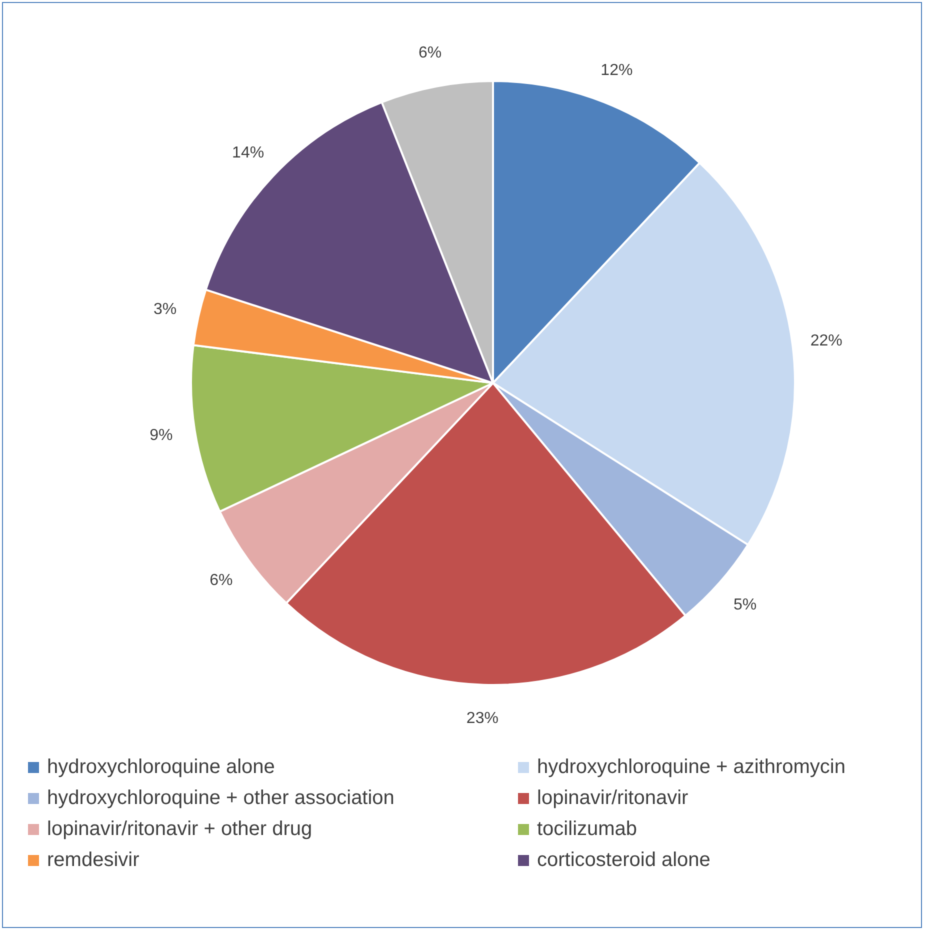  I want to click on legend-label: tocilizumab, so click(587, 829).